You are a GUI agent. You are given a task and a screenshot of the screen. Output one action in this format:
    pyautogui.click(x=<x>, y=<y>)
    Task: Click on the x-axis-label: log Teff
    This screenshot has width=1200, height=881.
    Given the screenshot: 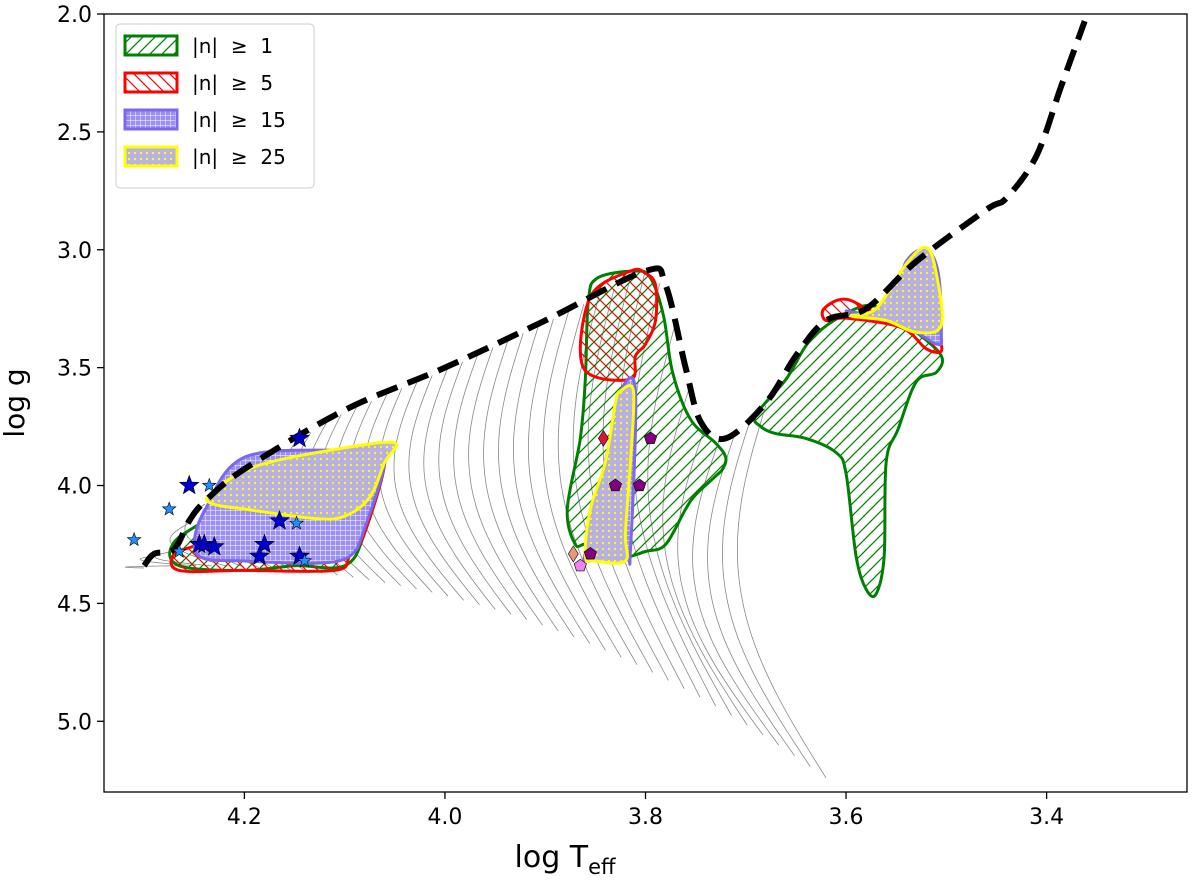 What is the action you would take?
    pyautogui.click(x=566, y=859)
    